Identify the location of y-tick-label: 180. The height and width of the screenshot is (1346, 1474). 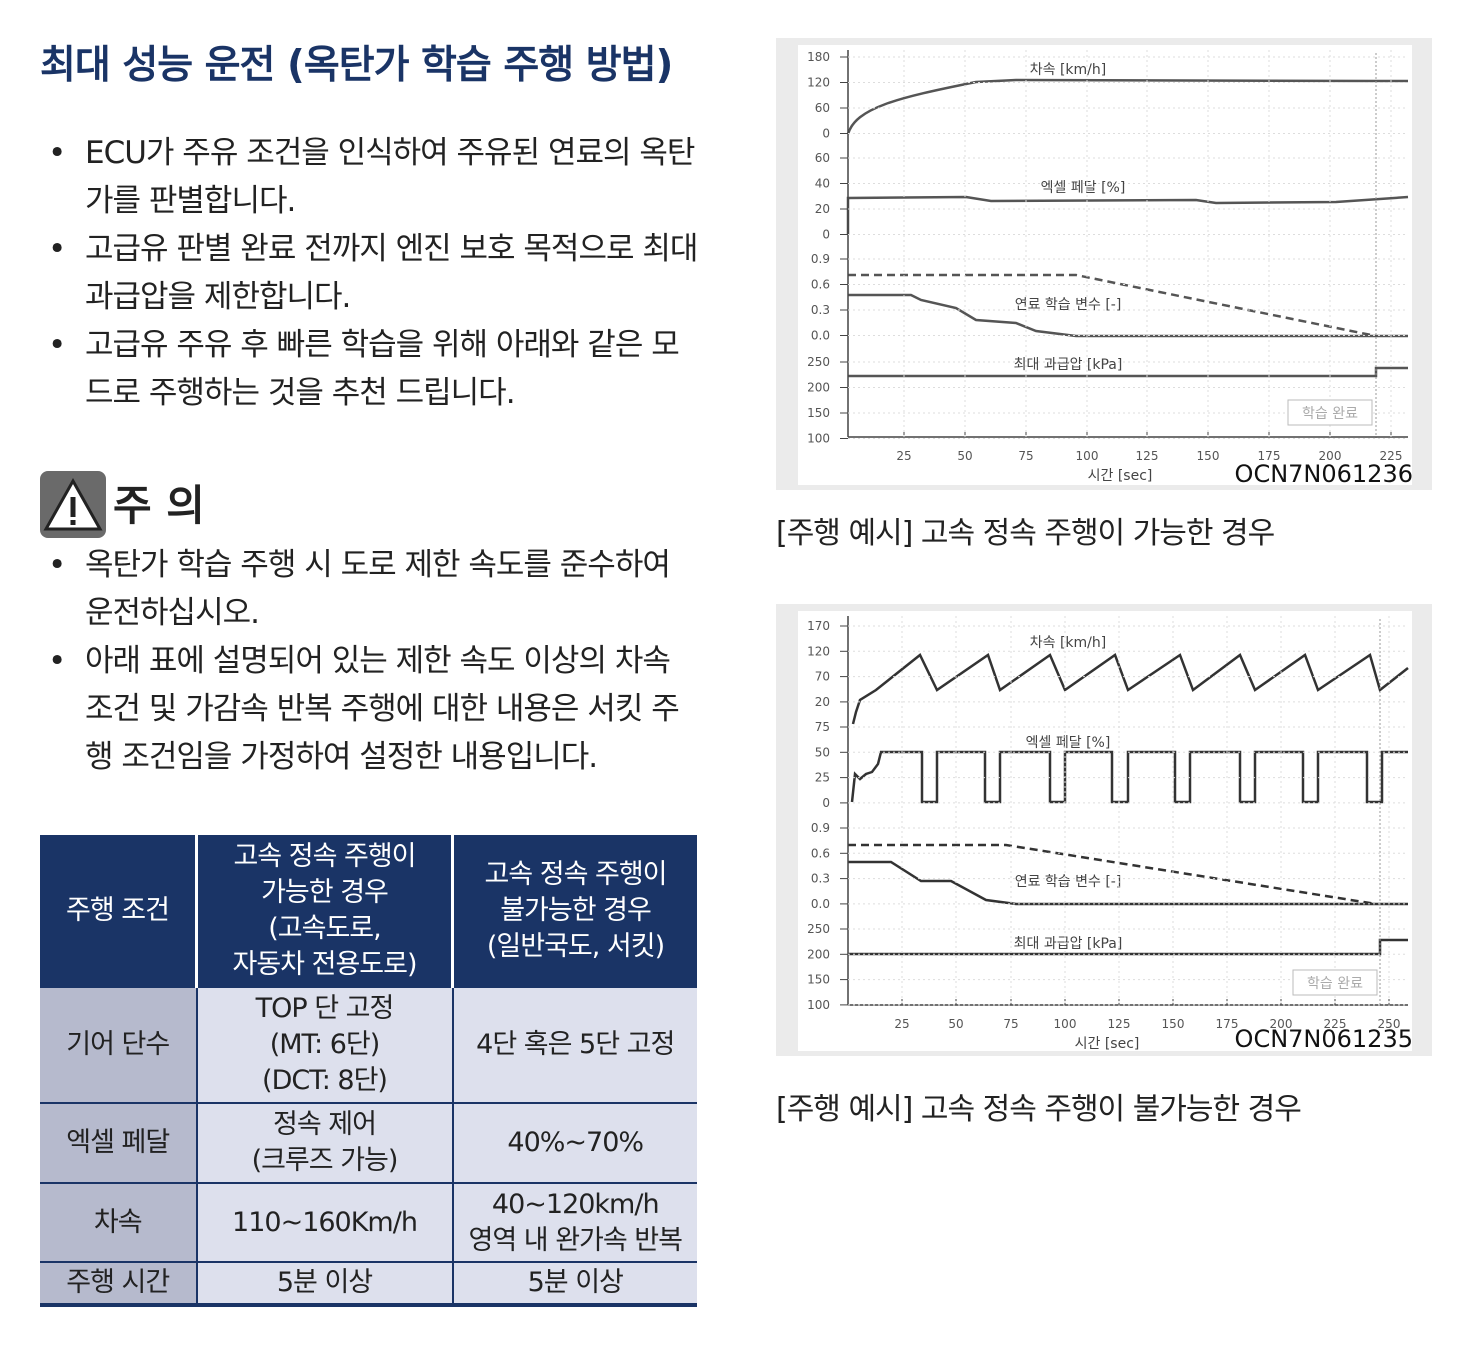
(818, 57).